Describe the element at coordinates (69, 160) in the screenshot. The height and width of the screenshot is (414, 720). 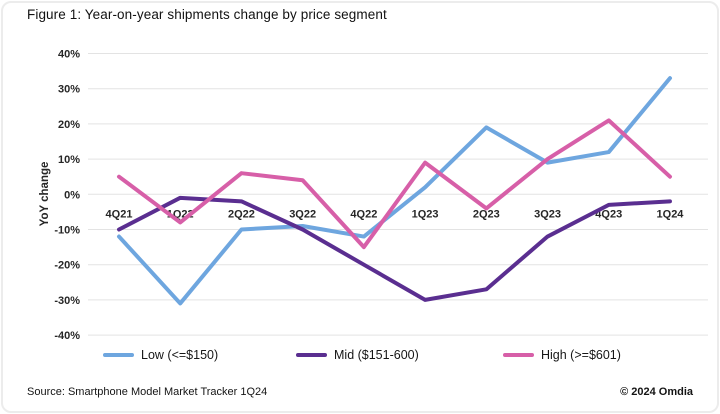
I see `y-tick-label: 10%` at that location.